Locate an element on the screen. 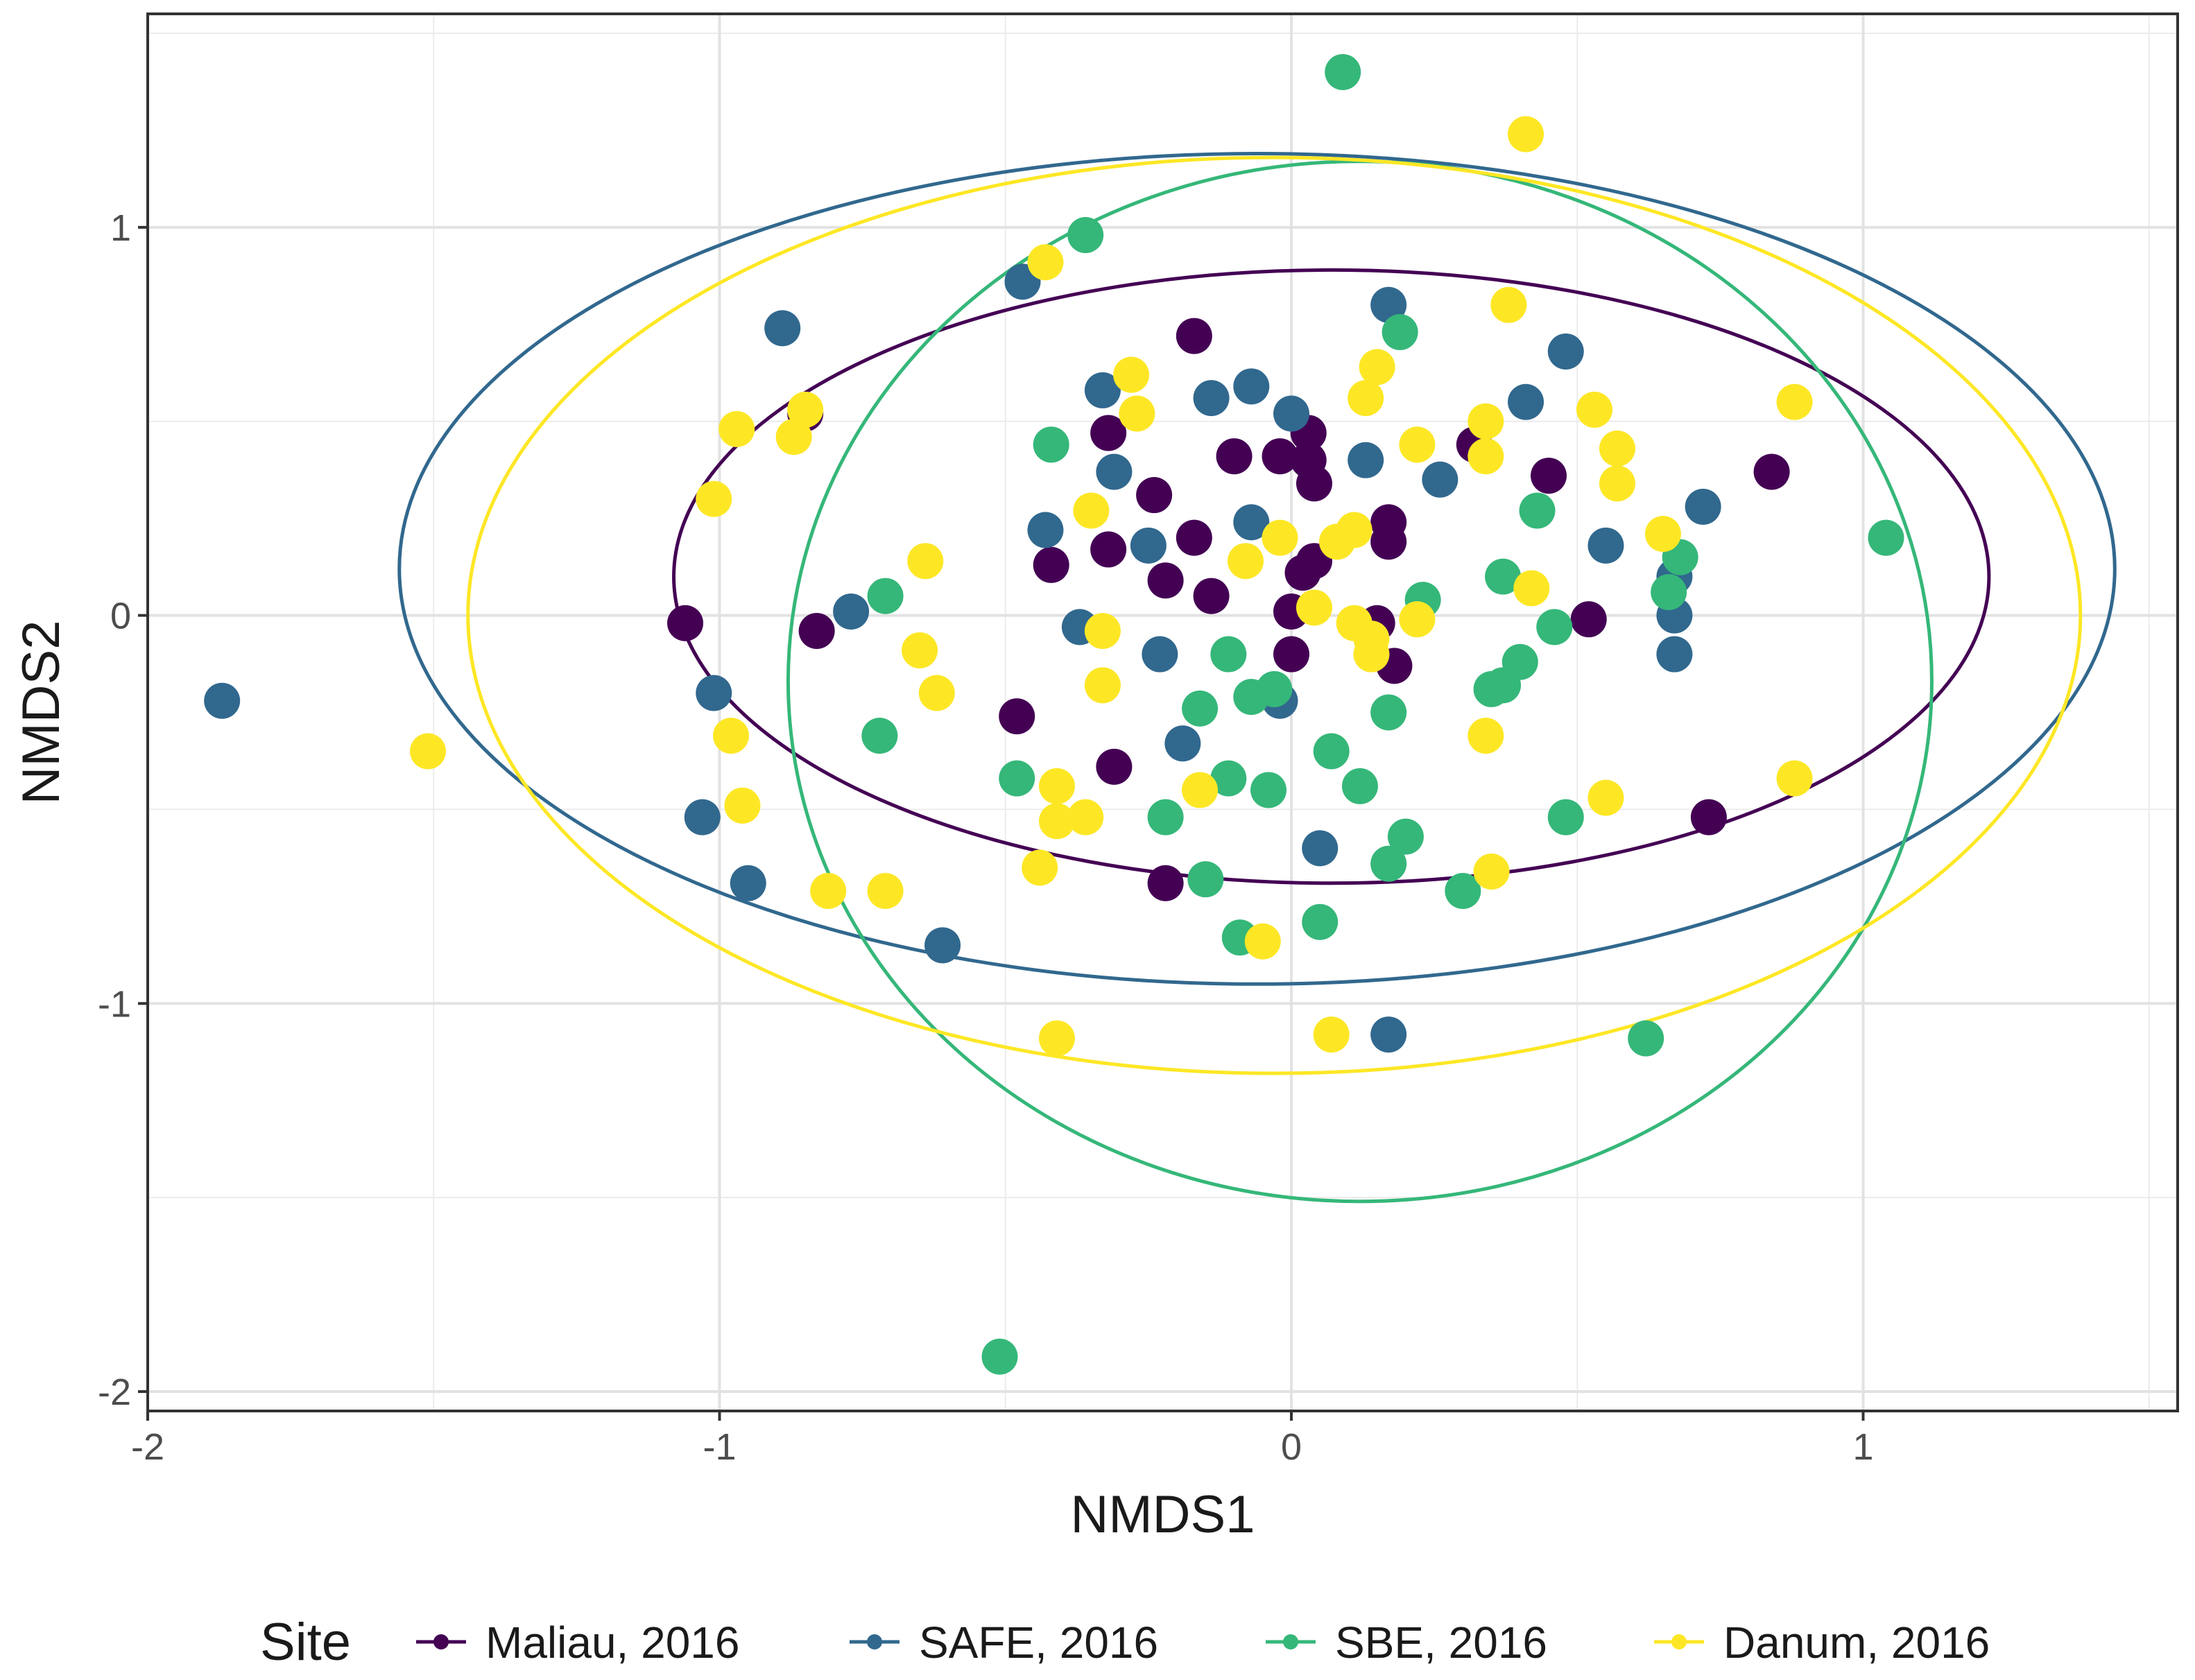 This screenshot has height=1680, width=2195. legend-key-point-maliau is located at coordinates (441, 1641).